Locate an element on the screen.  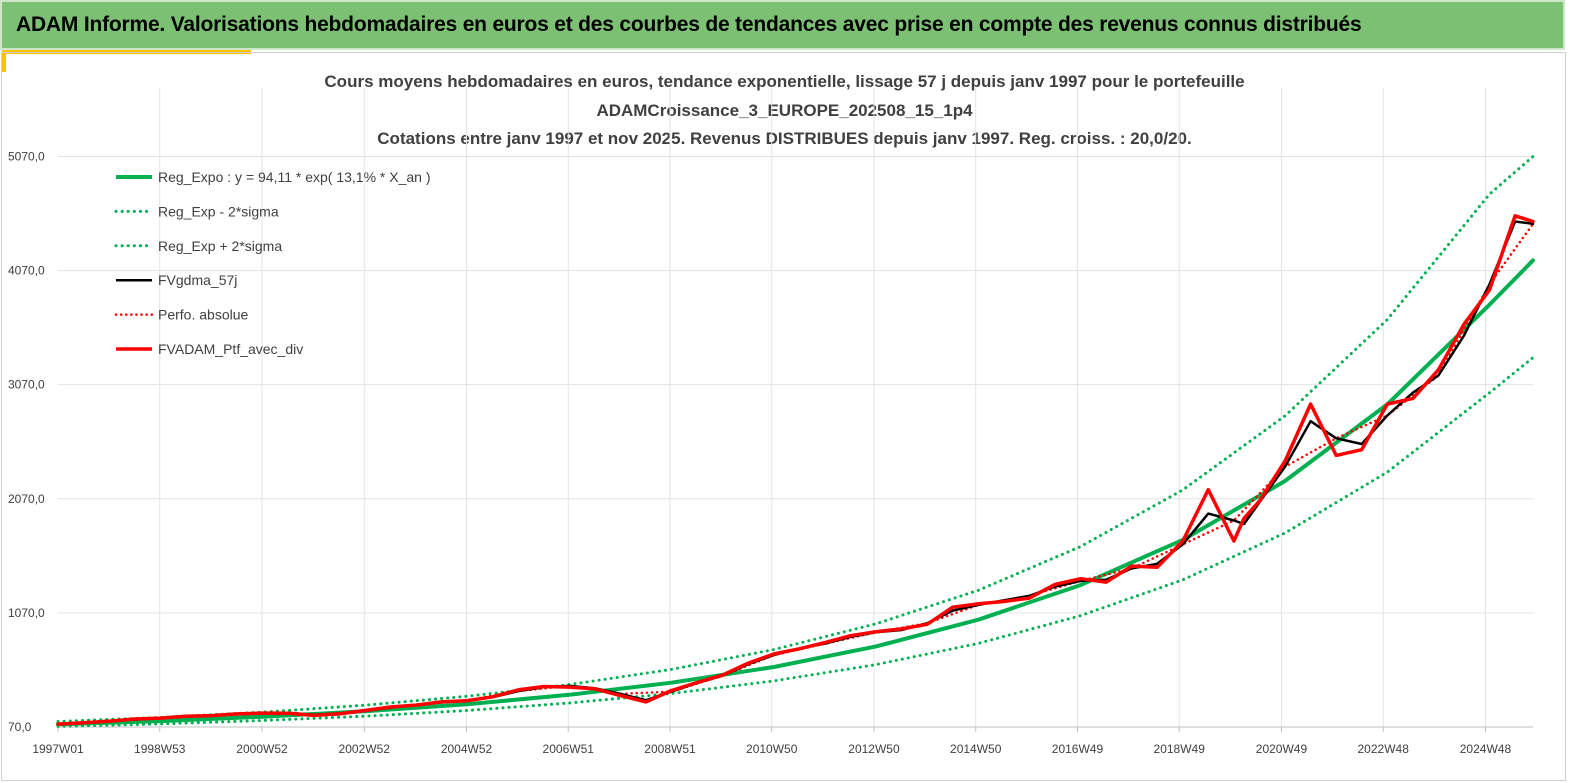
y-tick-label: 4070,0 is located at coordinates (26, 271).